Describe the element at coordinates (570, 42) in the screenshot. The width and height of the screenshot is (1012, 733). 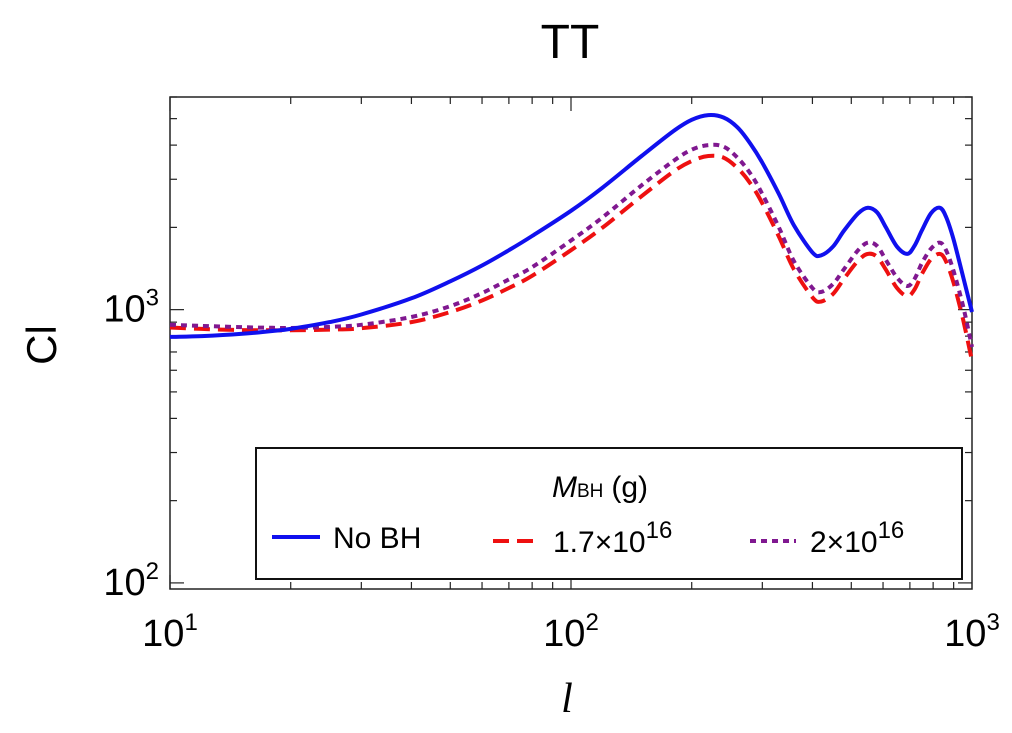
I see `chart-title: TT` at that location.